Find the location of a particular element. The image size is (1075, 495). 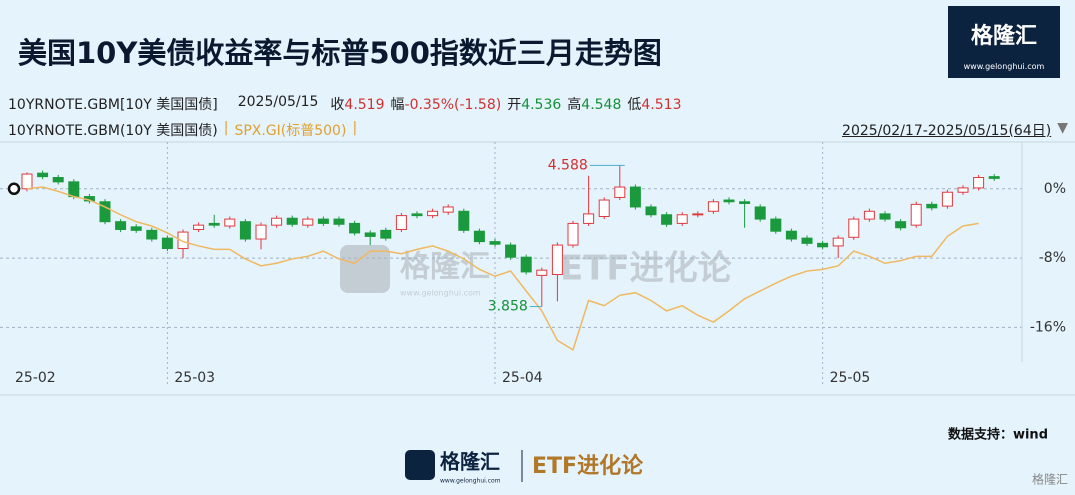

wm-site: www.gelonghui.com is located at coordinates (440, 293).